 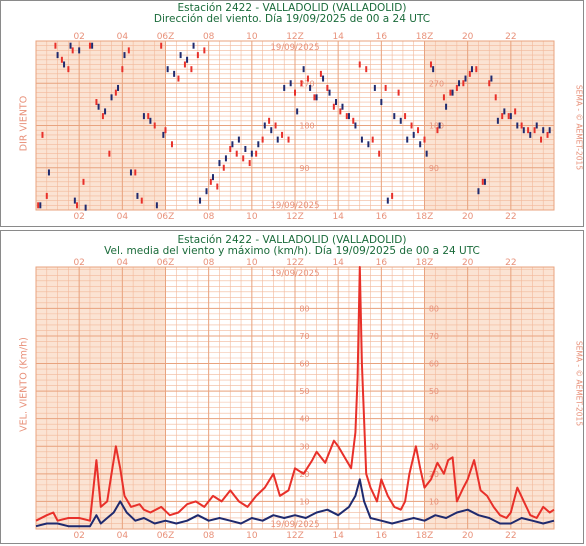 I want to click on y-axis-label: VEL. VIENTO (Km/h), so click(x=24, y=384).